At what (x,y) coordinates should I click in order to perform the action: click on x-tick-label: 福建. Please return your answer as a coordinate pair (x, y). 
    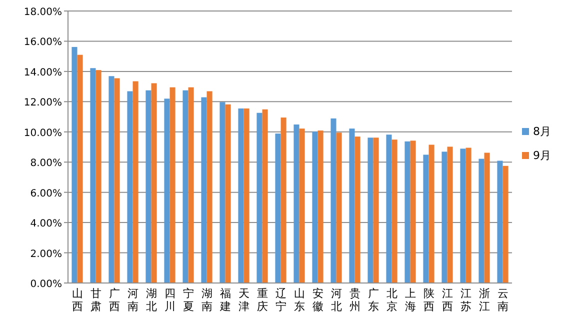
    Looking at the image, I should click on (224, 300).